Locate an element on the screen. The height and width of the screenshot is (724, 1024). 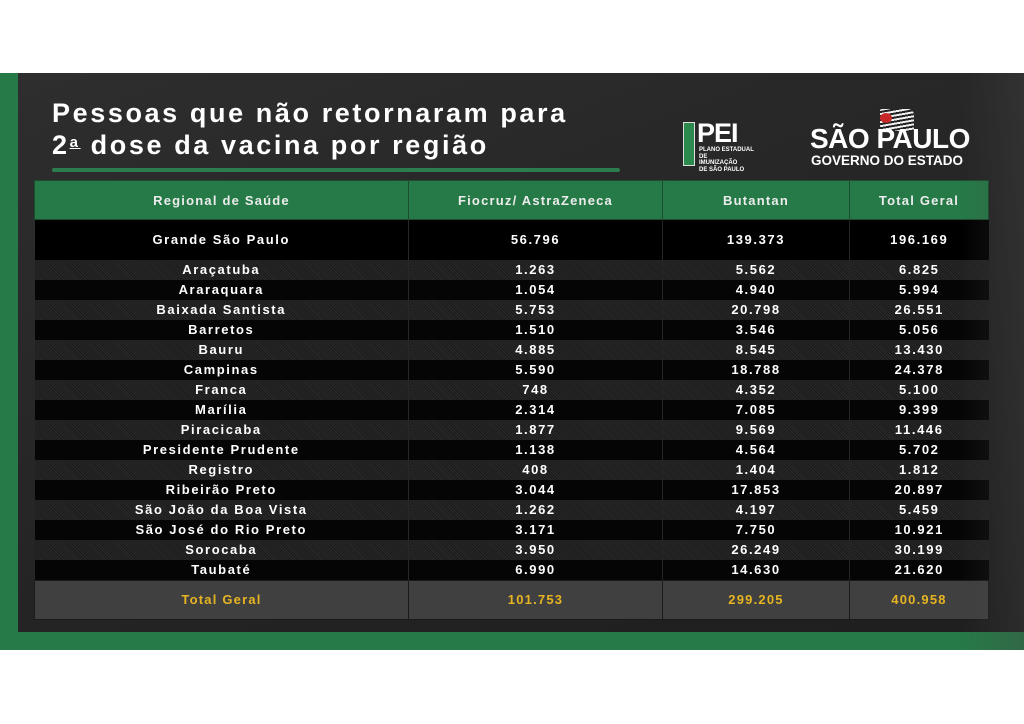
cell-butantan: 139.373 is located at coordinates (756, 239).